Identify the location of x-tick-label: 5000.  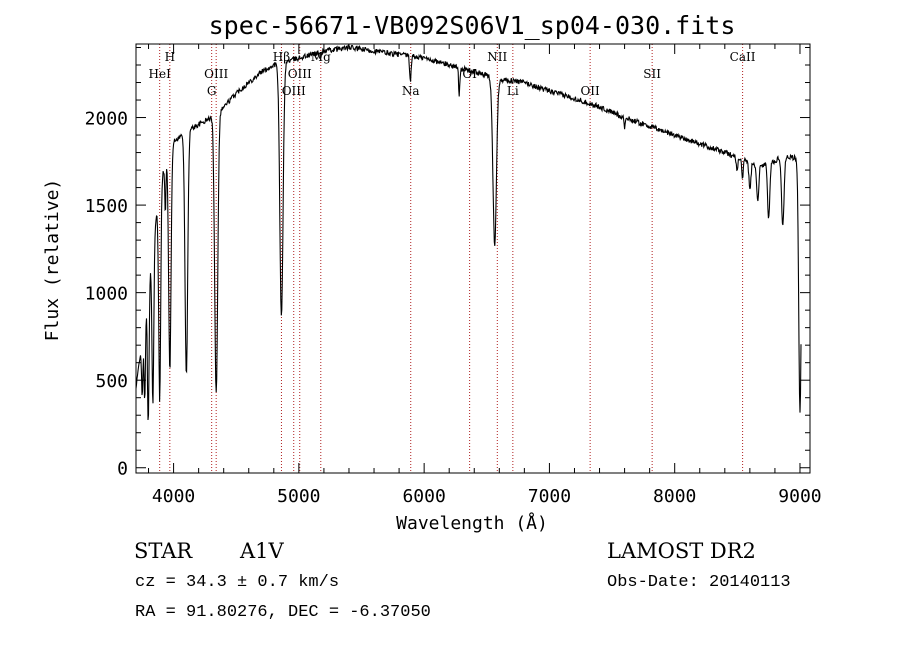
(298, 496).